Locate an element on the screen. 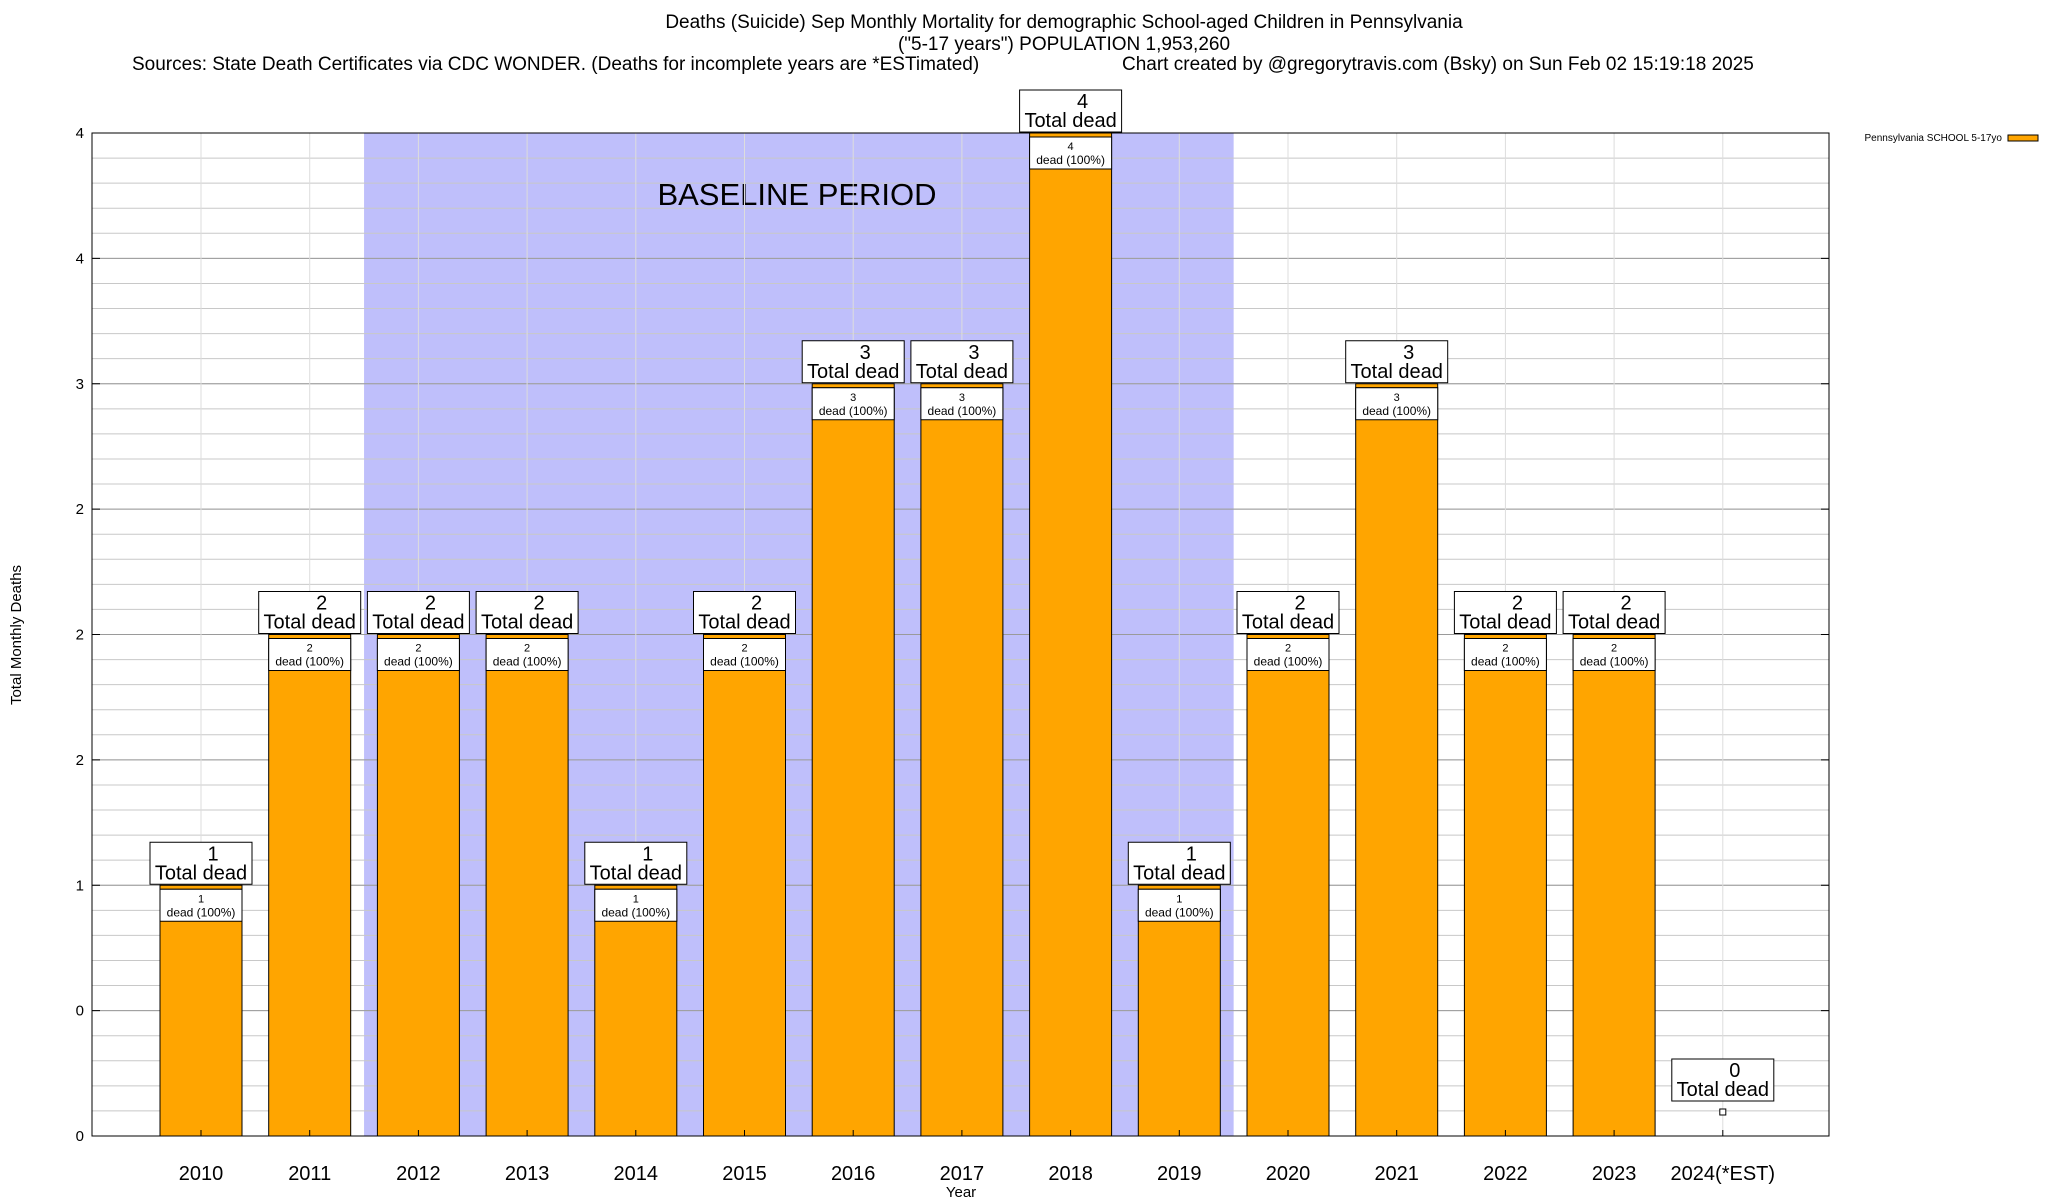  bar-total-label-count: 0 is located at coordinates (1734, 1071).